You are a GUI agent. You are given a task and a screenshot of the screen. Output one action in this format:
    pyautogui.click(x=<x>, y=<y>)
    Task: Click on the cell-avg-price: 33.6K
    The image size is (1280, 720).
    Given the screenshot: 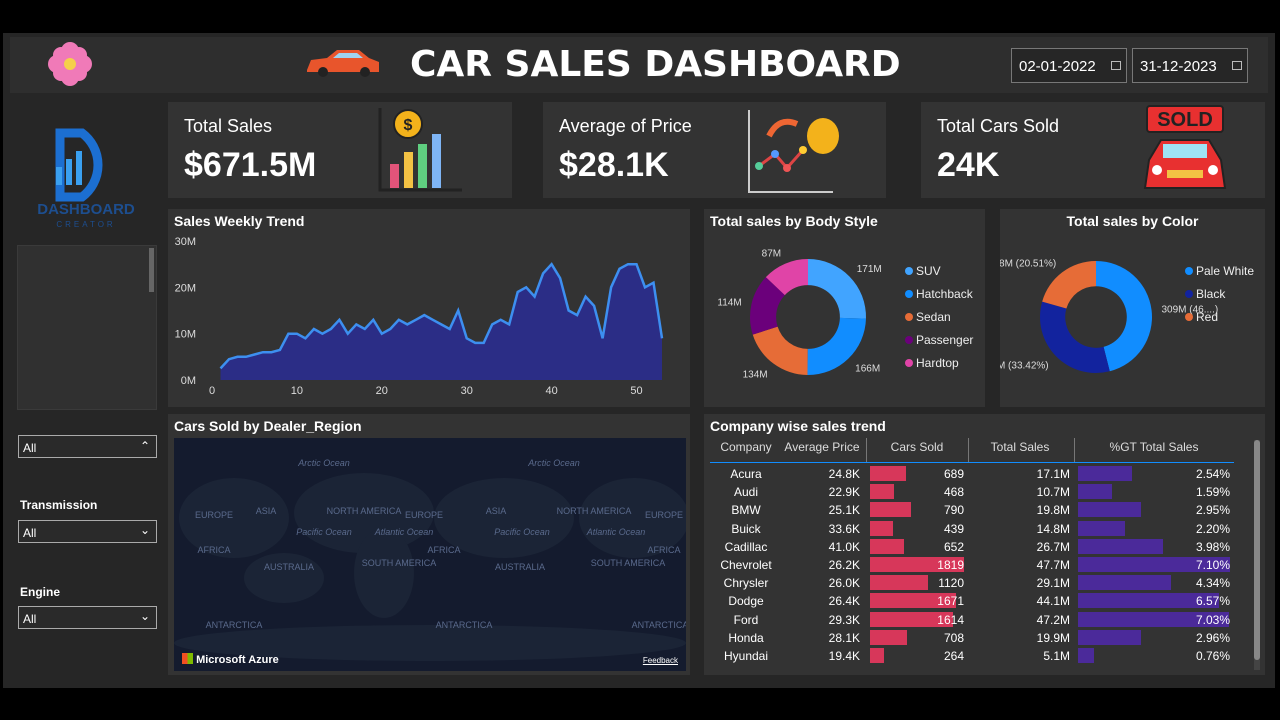 What is the action you would take?
    pyautogui.click(x=844, y=528)
    